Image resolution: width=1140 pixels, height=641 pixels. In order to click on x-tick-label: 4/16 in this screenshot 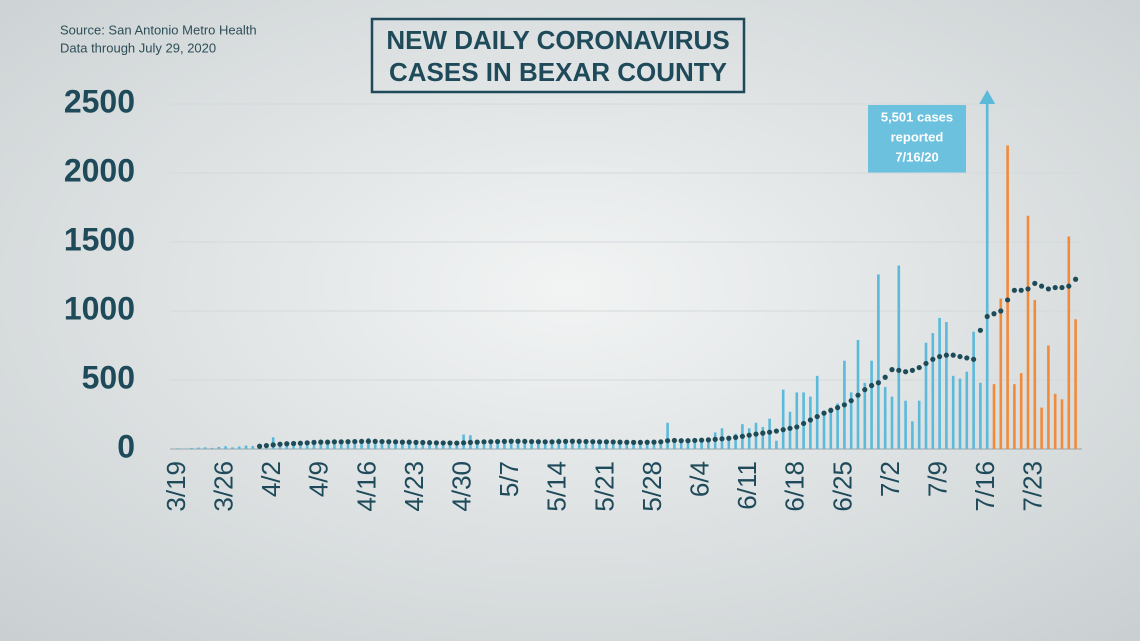, I will do `click(366, 486)`.